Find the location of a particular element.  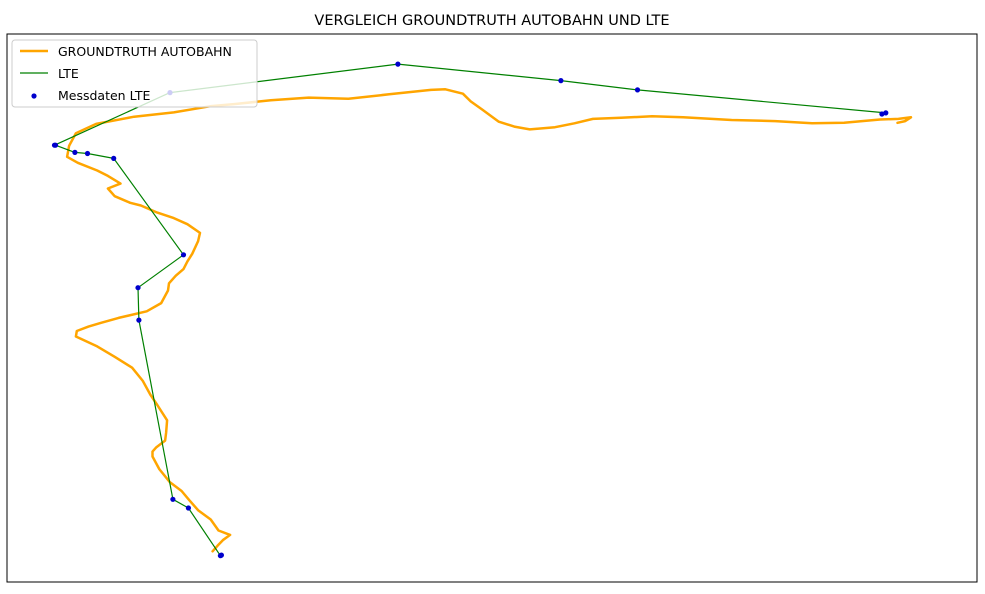

legend-label-lte: LTE is located at coordinates (68, 73).